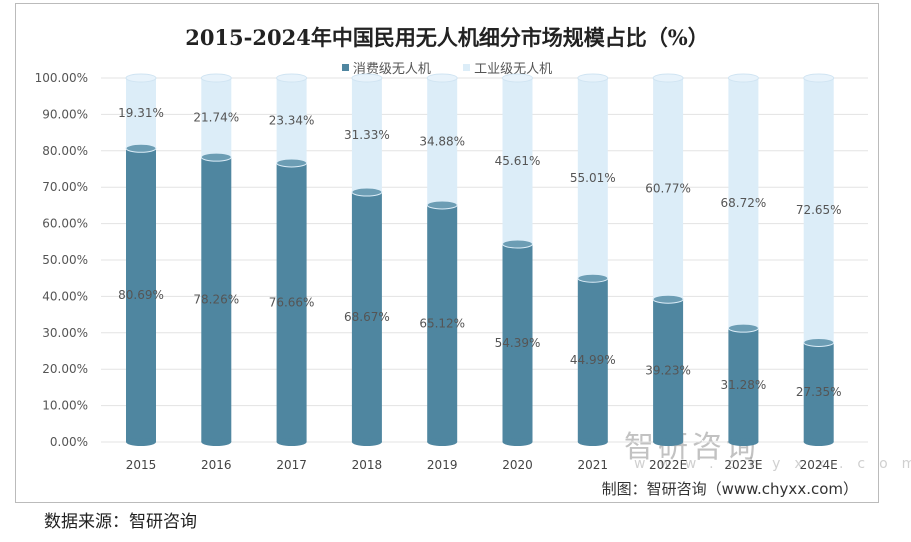 The width and height of the screenshot is (911, 542). What do you see at coordinates (141, 465) in the screenshot?
I see `x-tick-label: 2015` at bounding box center [141, 465].